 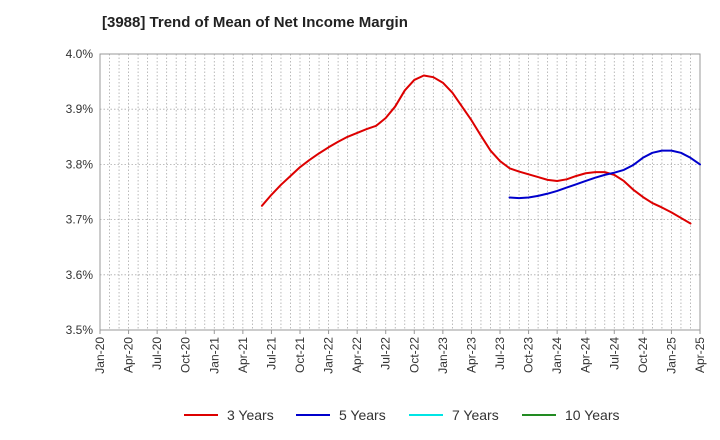 I want to click on legend-item: 7 Years, so click(x=454, y=415).